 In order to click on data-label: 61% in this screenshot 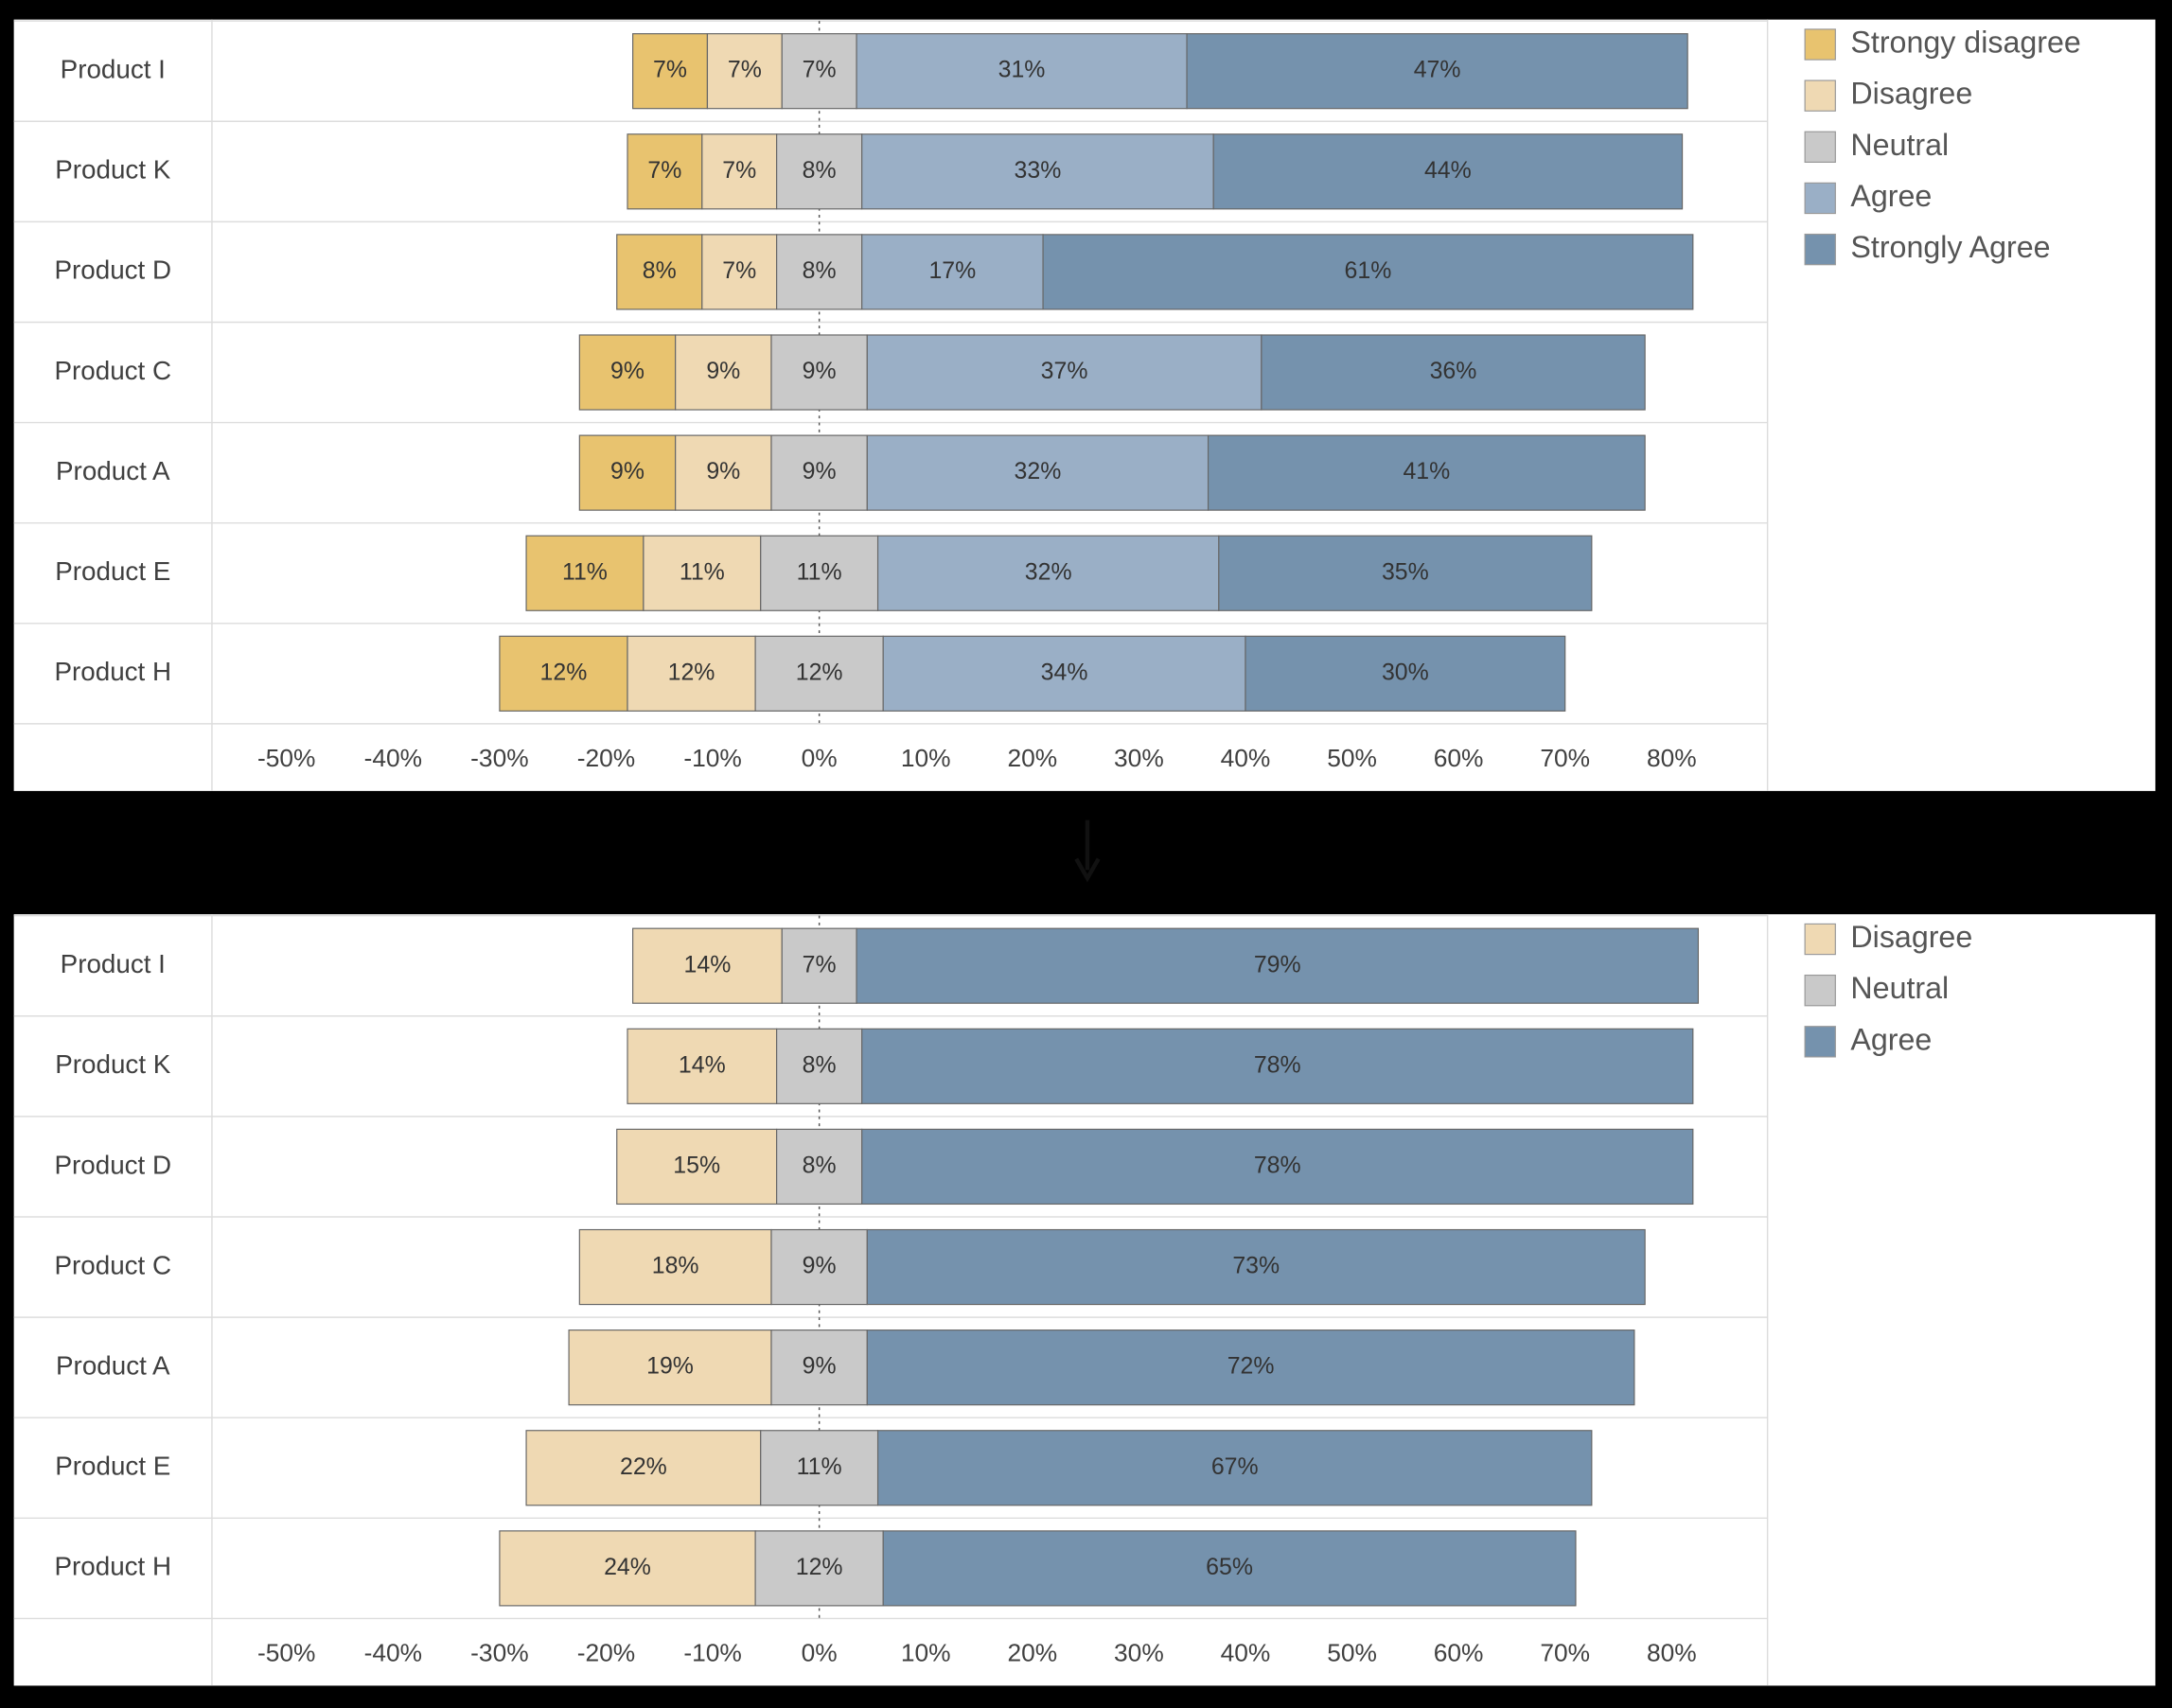, I will do `click(1368, 270)`.